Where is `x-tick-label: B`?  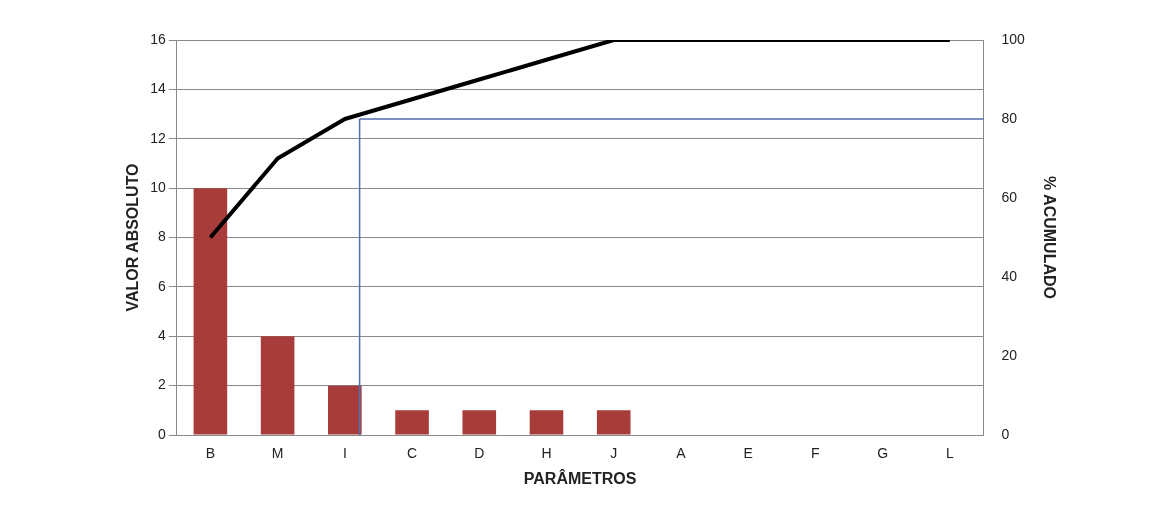
x-tick-label: B is located at coordinates (210, 453).